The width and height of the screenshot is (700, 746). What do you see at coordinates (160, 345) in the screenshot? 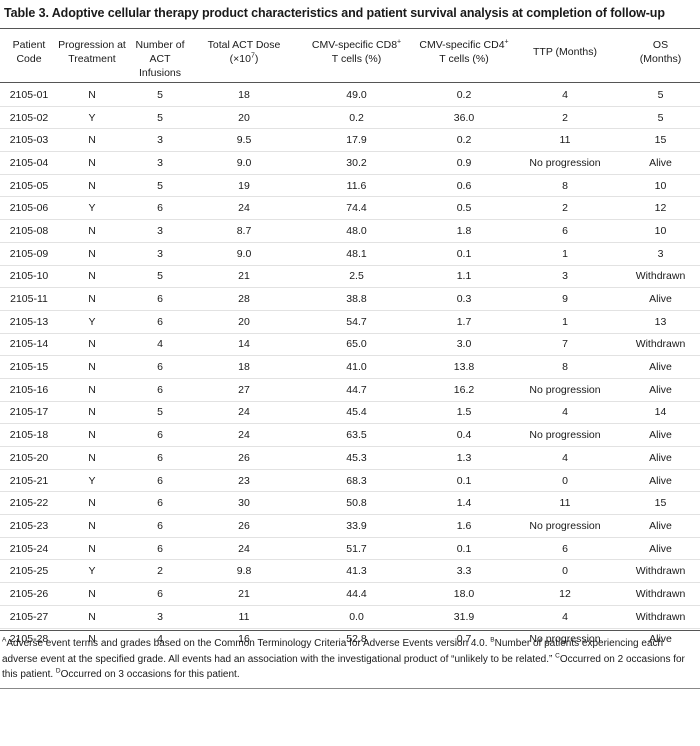
I see `cell-infusions: 4` at bounding box center [160, 345].